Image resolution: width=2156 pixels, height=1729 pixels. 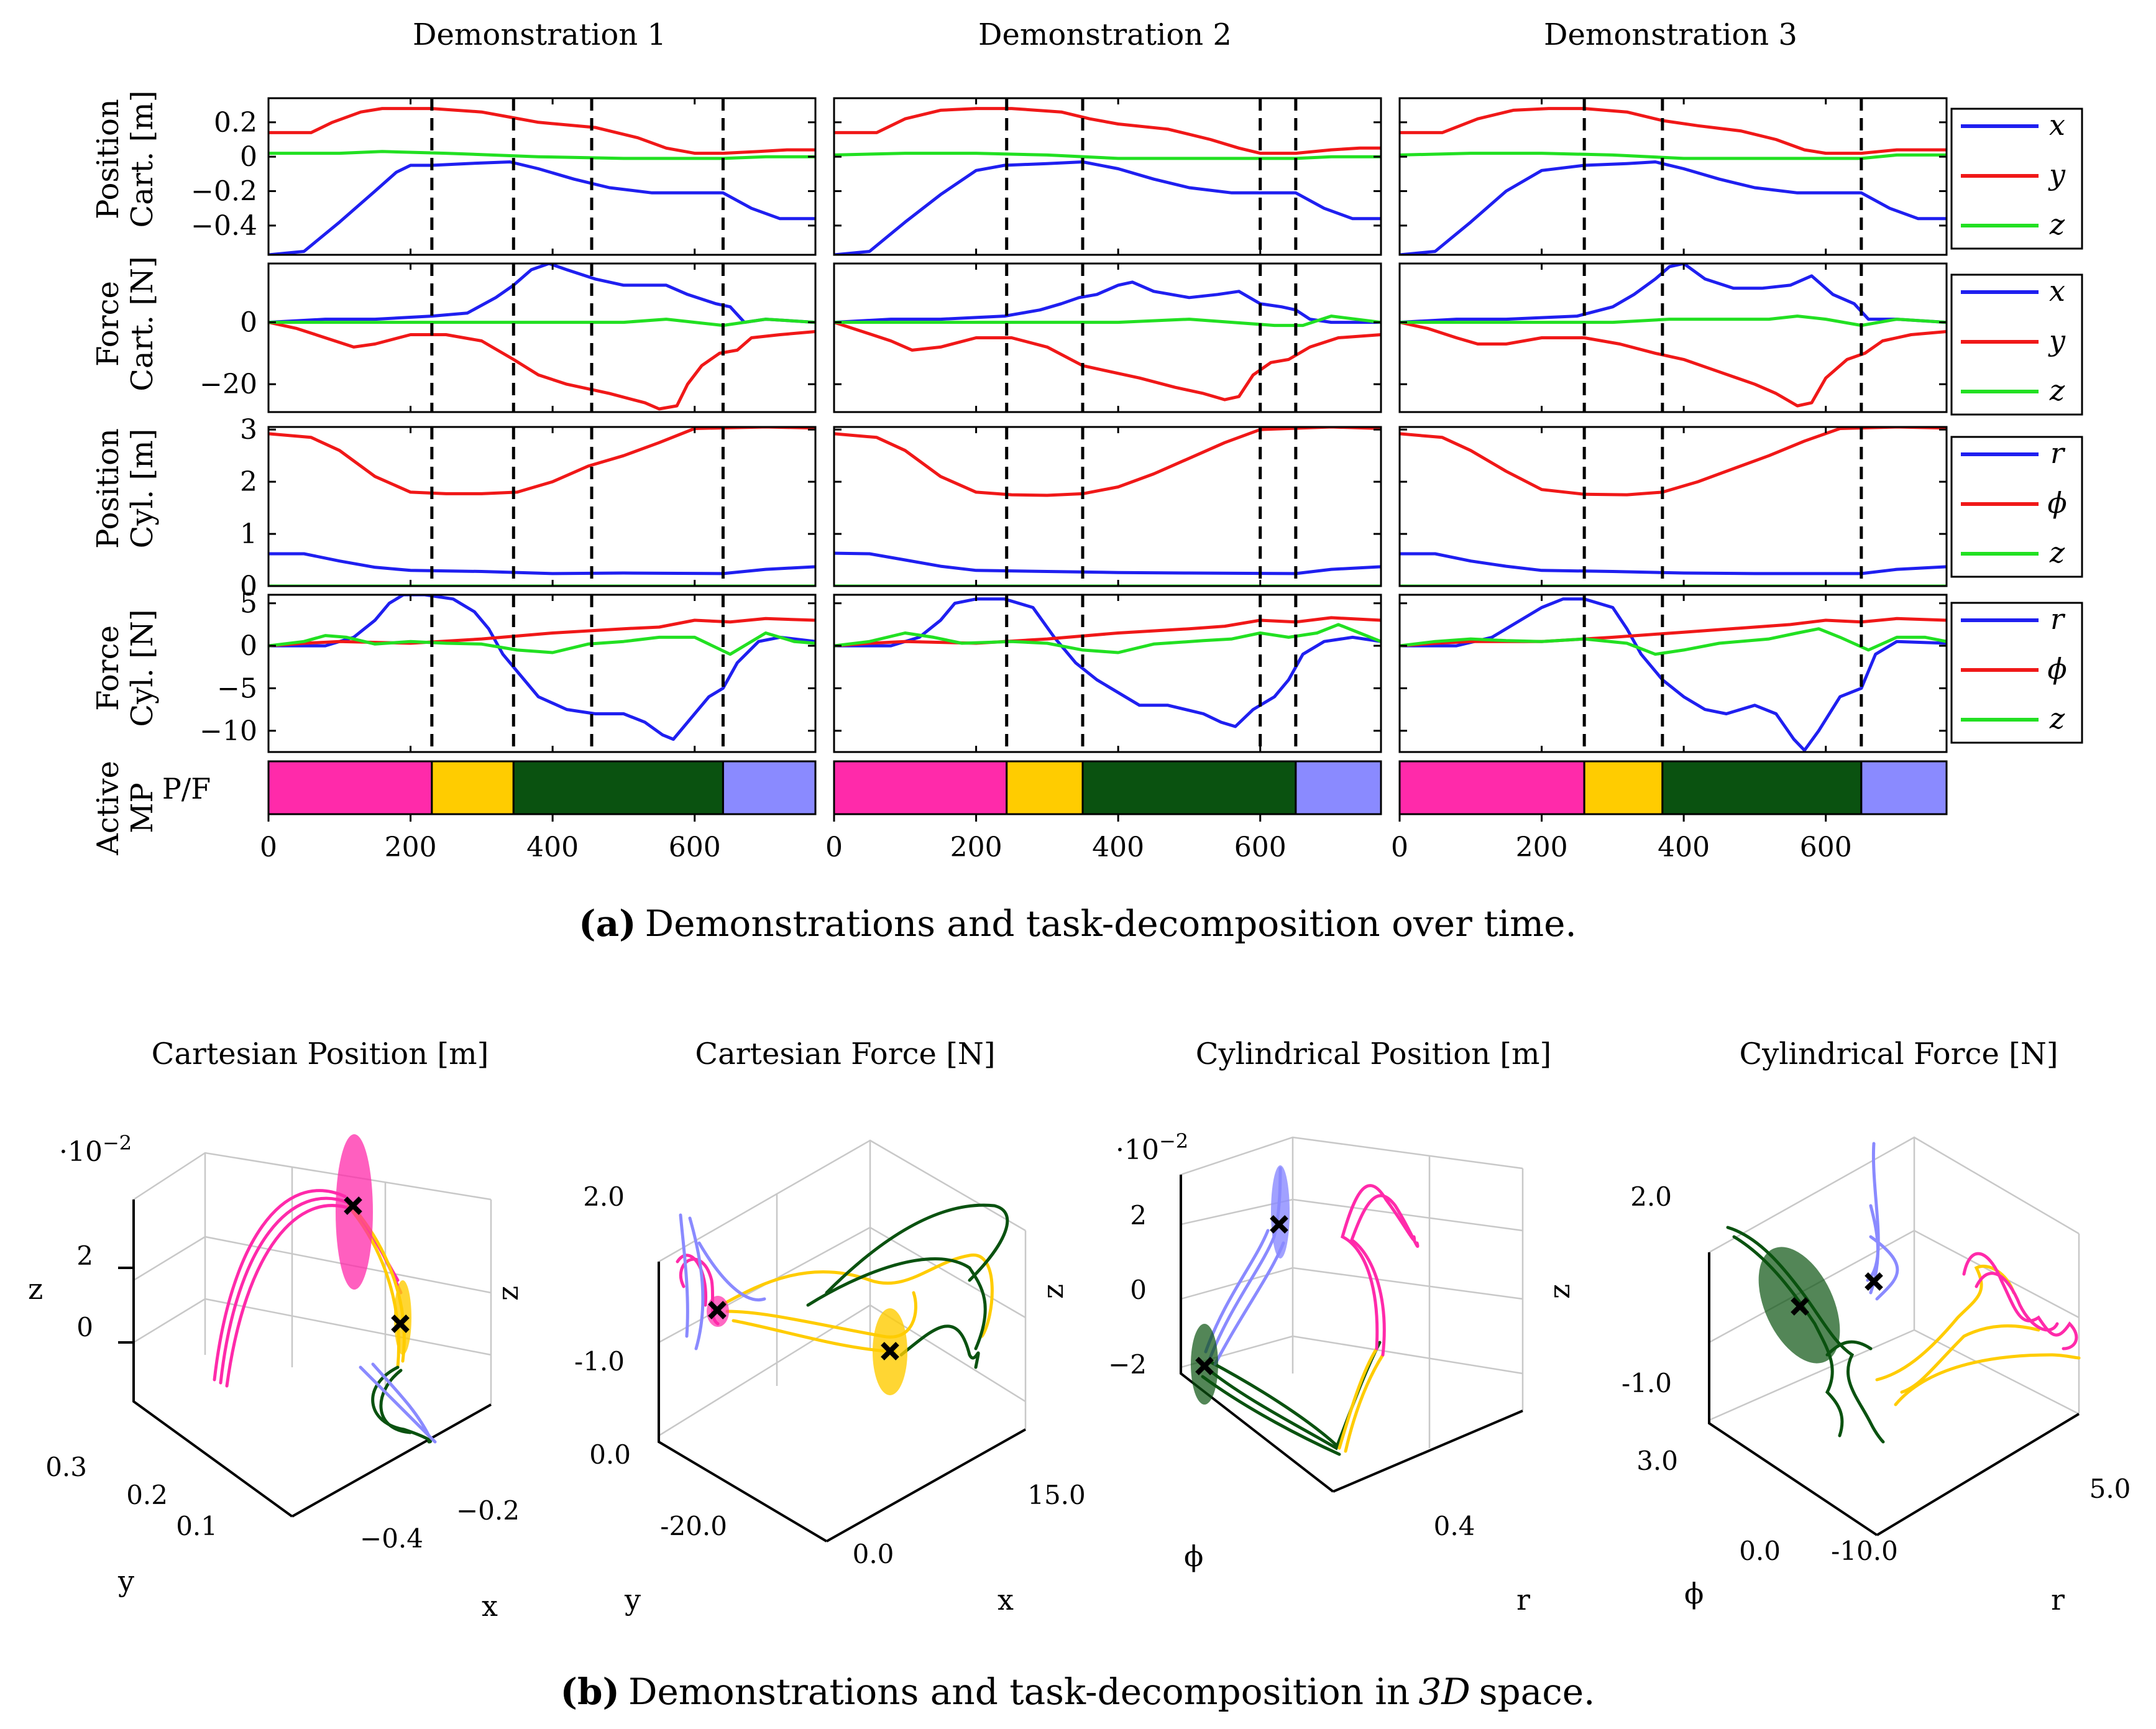 I want to click on x-tick-label: 400, so click(x=1684, y=847).